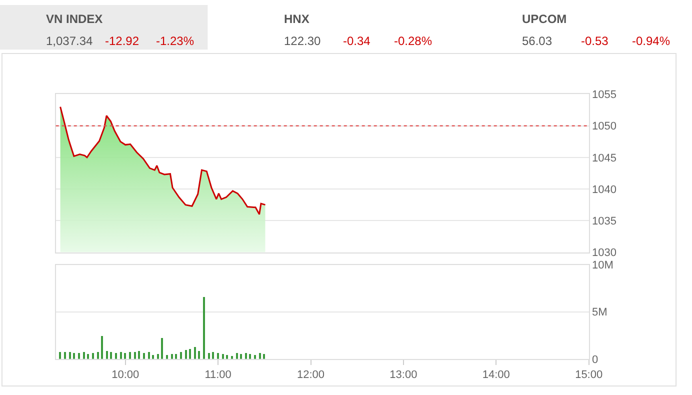 The height and width of the screenshot is (395, 692). What do you see at coordinates (310, 375) in the screenshot?
I see `x-tick-label: 12:00` at bounding box center [310, 375].